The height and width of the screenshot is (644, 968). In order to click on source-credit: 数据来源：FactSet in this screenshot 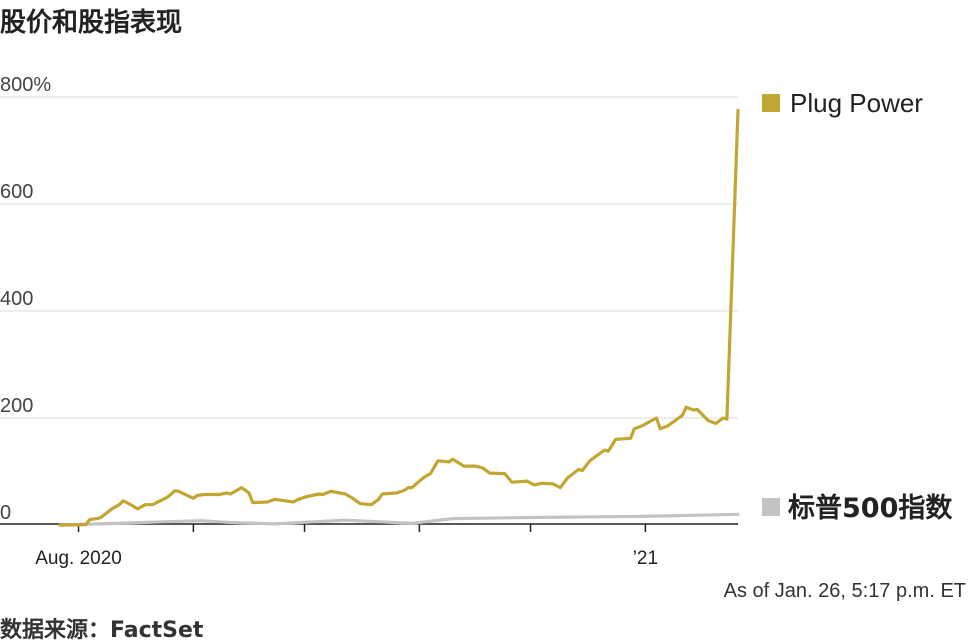, I will do `click(102, 630)`.